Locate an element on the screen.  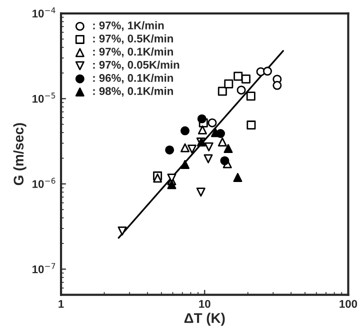
x-tick-label: 1 is located at coordinates (61, 304).